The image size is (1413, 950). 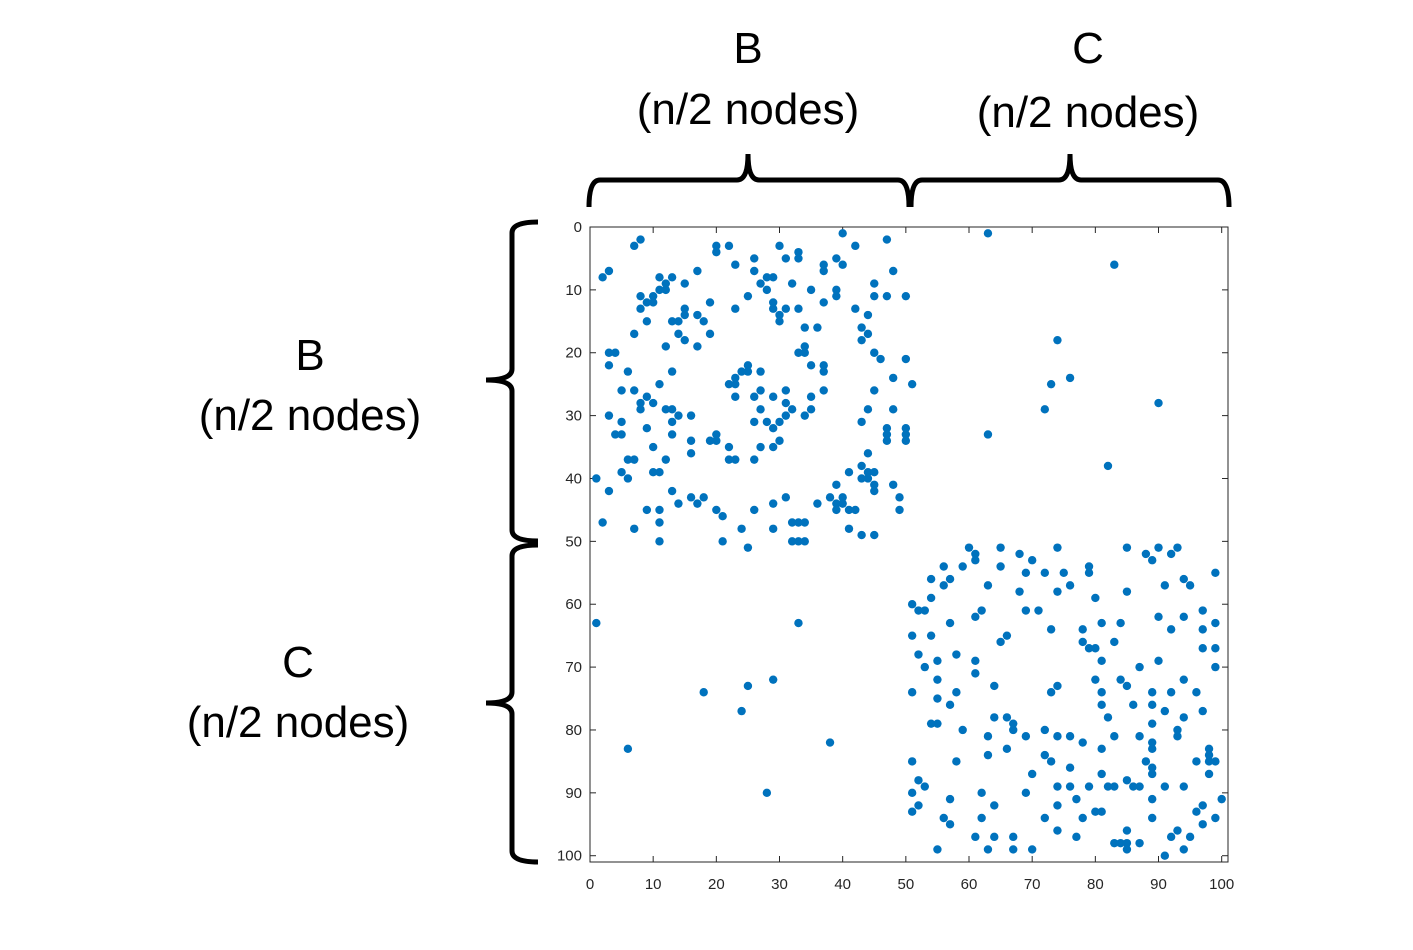 I want to click on y-tick-label: 60, so click(x=573, y=604).